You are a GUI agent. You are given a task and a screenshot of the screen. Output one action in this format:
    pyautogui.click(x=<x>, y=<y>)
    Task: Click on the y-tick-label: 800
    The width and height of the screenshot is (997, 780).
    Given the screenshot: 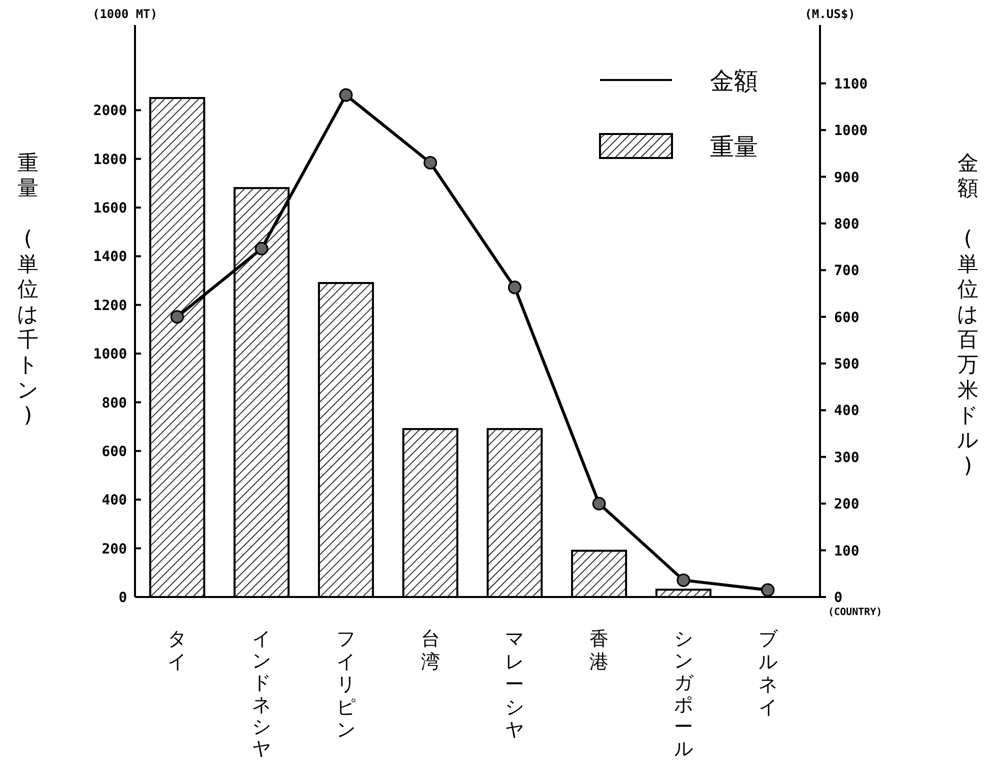 What is the action you would take?
    pyautogui.click(x=114, y=403)
    